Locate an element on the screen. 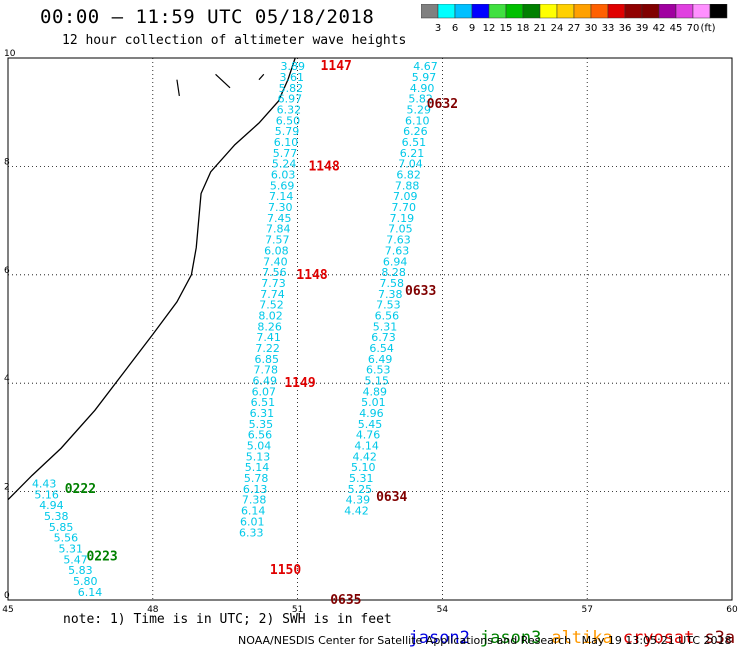 The image size is (740, 650). pass-time-label: 0634 is located at coordinates (391, 497).